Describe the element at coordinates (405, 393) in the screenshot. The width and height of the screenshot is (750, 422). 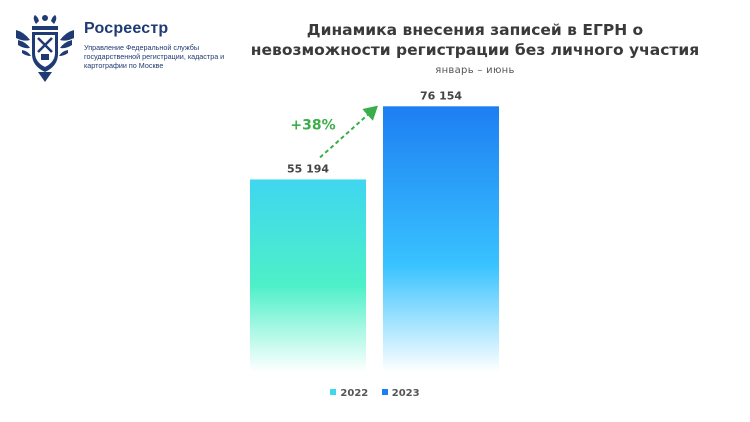
I see `legend-label-2023: 2023` at that location.